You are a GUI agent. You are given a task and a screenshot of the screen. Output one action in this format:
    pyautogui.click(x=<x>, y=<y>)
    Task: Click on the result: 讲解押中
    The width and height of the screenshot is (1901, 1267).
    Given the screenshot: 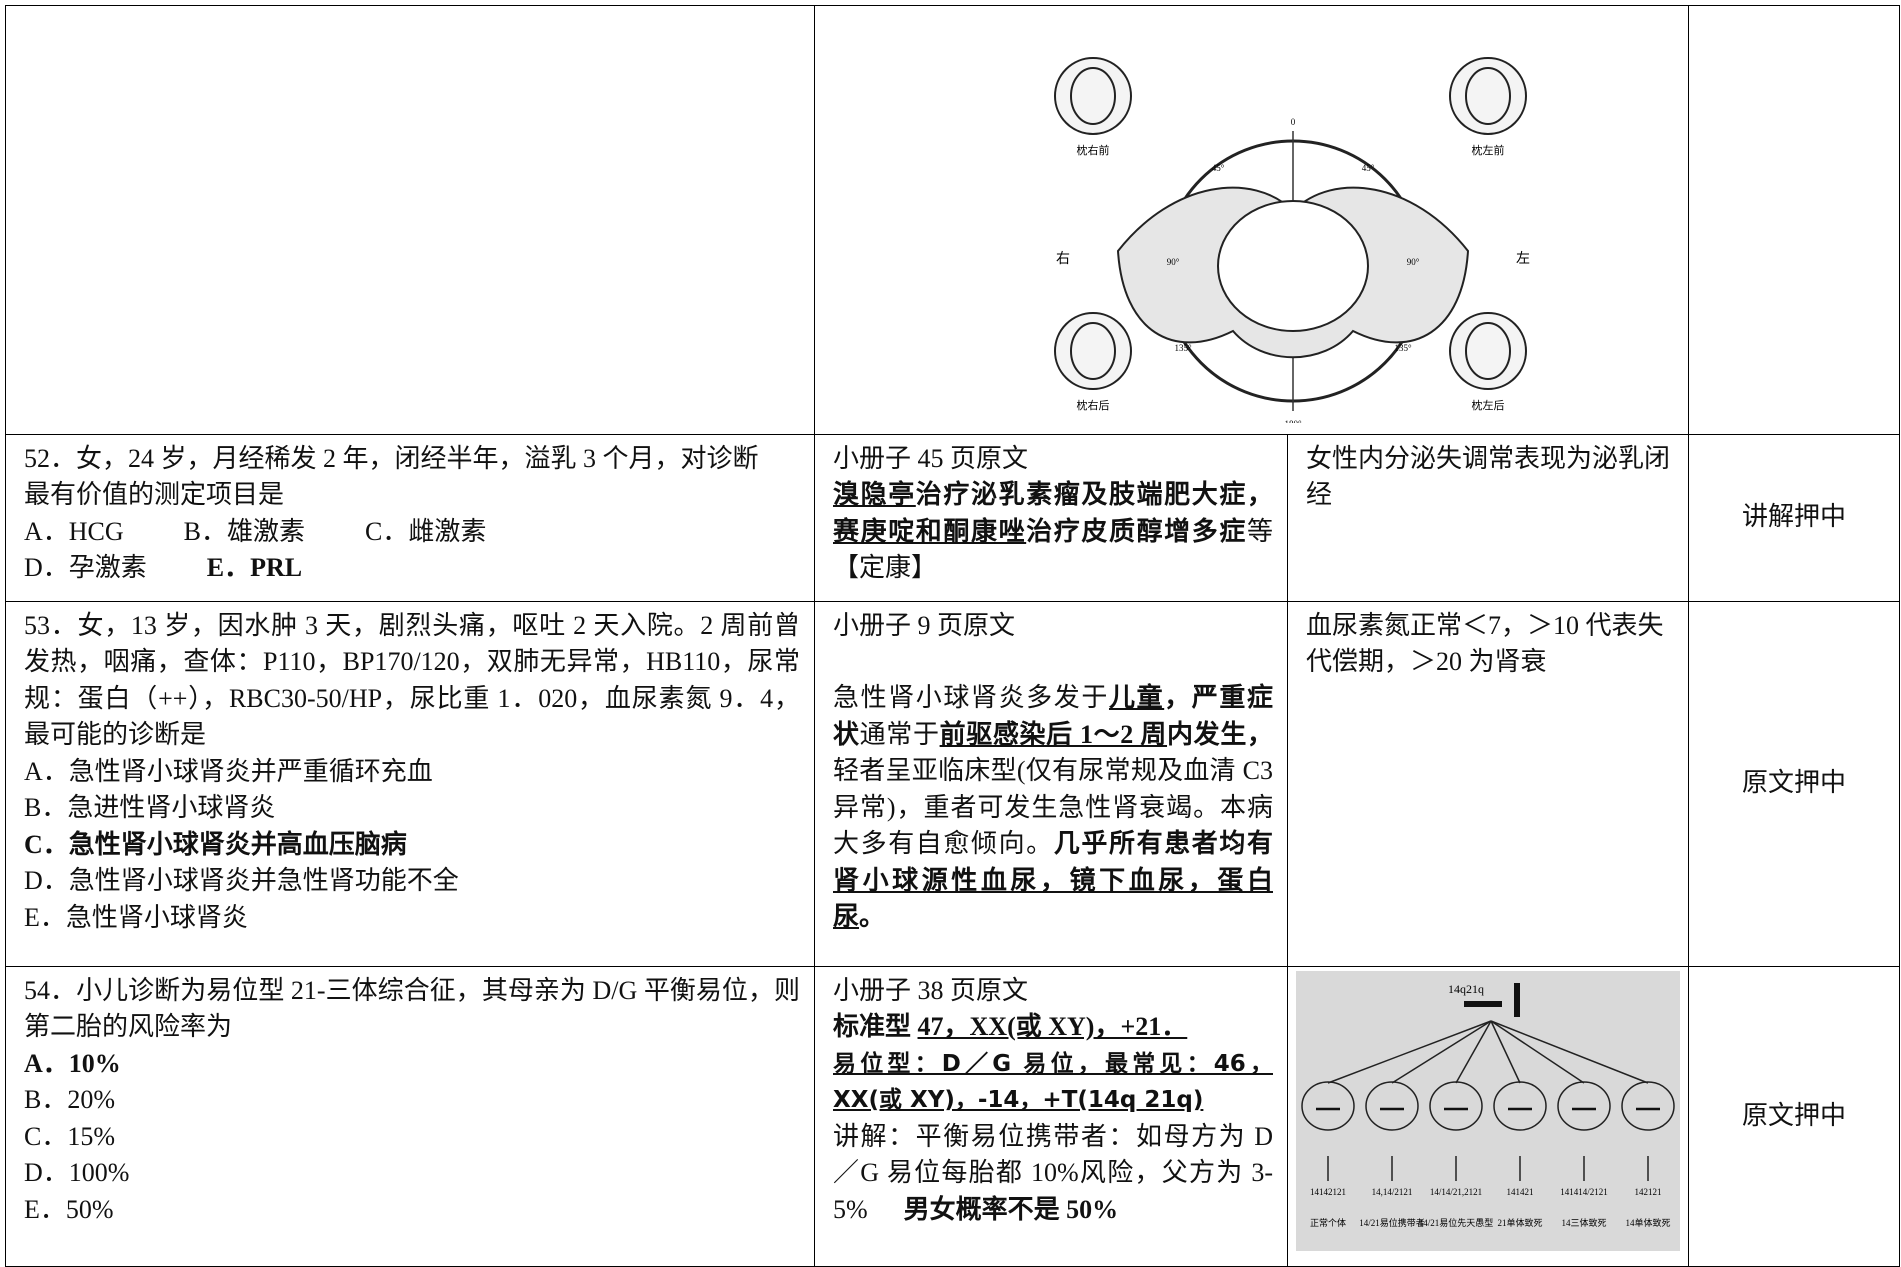 What is the action you would take?
    pyautogui.click(x=1793, y=517)
    